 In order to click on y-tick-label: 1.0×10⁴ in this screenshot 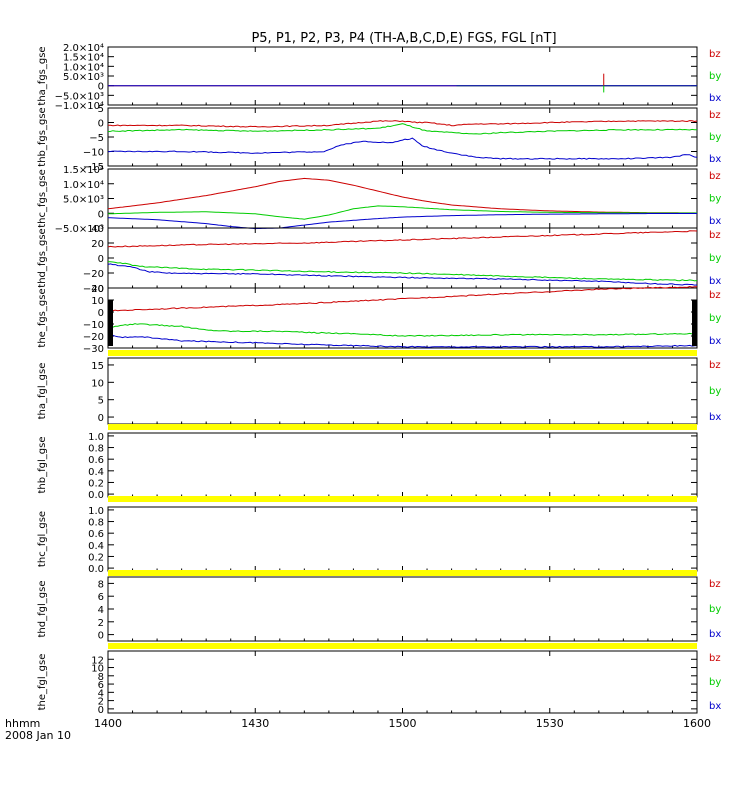, I will do `click(83, 67)`.